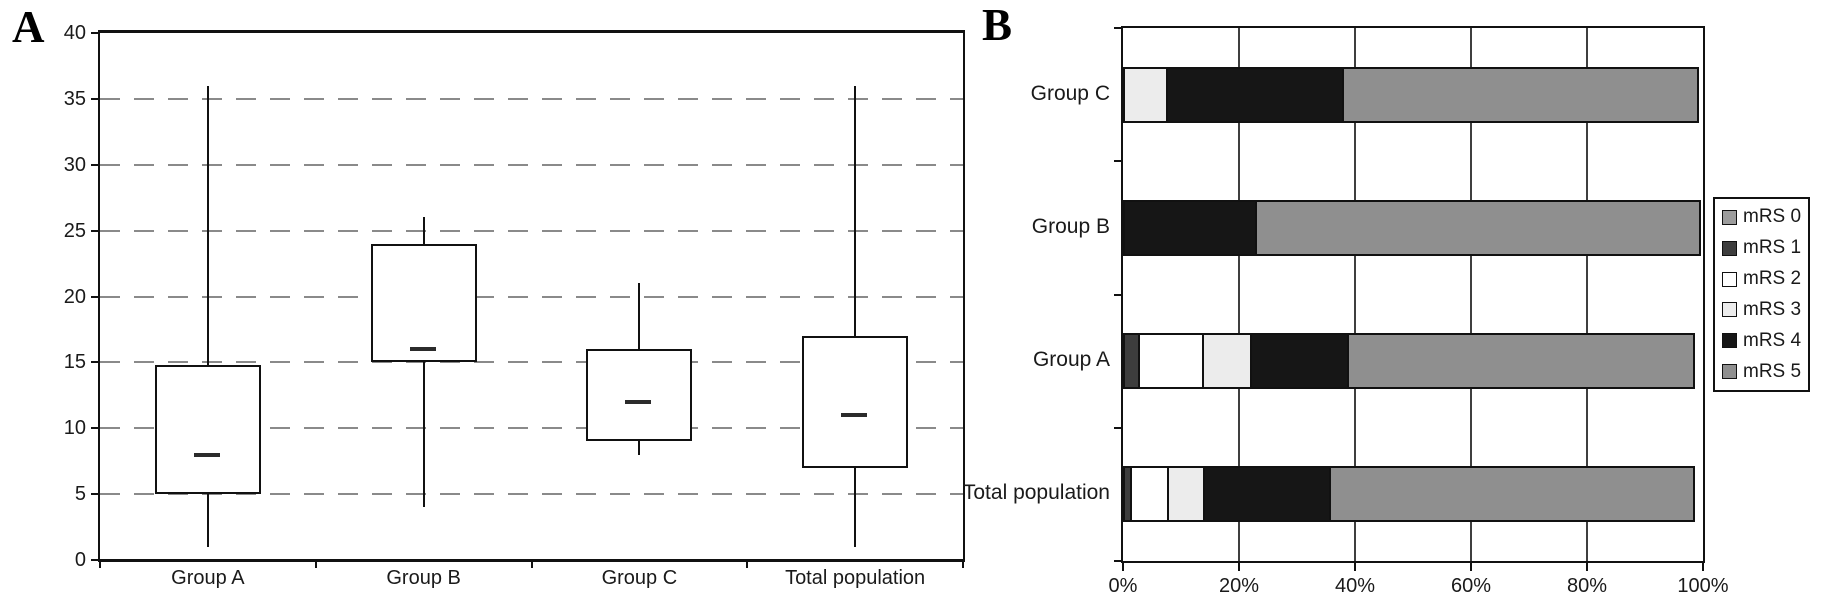 The image size is (1822, 607). I want to click on legend-label: mRS 4, so click(1772, 340).